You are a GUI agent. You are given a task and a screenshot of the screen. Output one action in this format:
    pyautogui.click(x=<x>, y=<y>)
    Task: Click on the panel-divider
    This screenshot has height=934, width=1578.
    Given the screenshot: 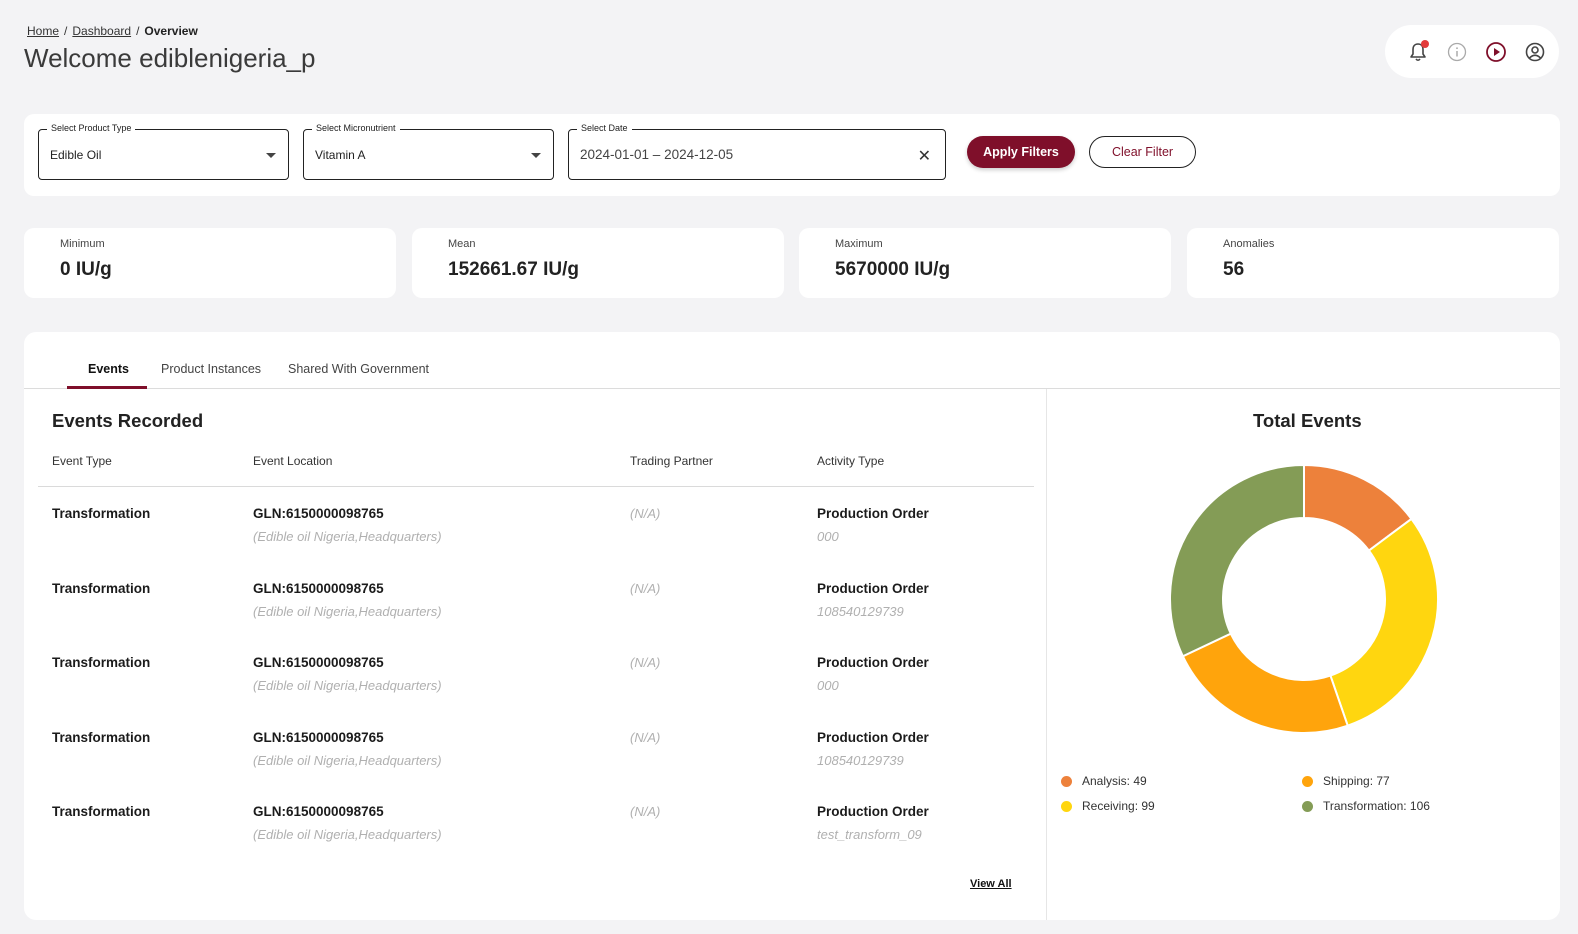 What is the action you would take?
    pyautogui.click(x=1046, y=654)
    